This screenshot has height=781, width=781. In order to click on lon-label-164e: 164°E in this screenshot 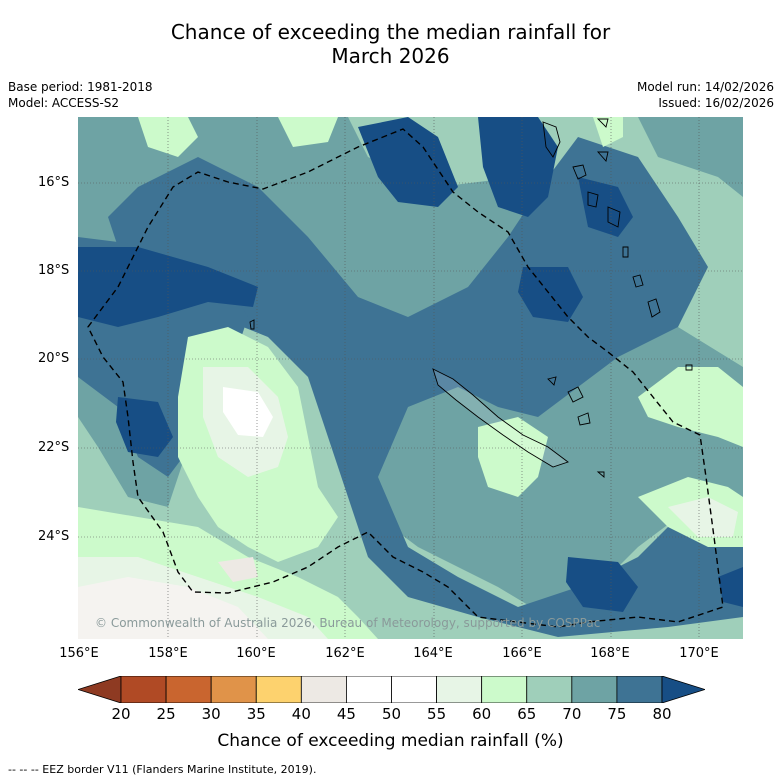, I will do `click(433, 653)`.